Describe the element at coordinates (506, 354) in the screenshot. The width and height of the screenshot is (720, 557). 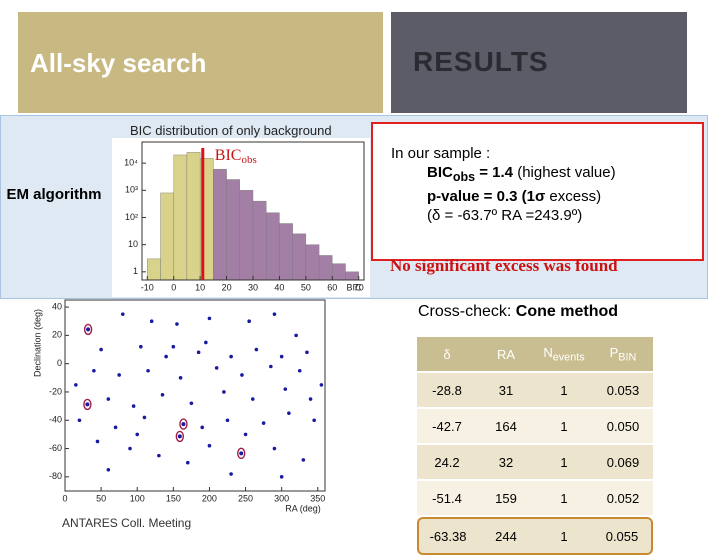
I see `header-cell: RA` at that location.